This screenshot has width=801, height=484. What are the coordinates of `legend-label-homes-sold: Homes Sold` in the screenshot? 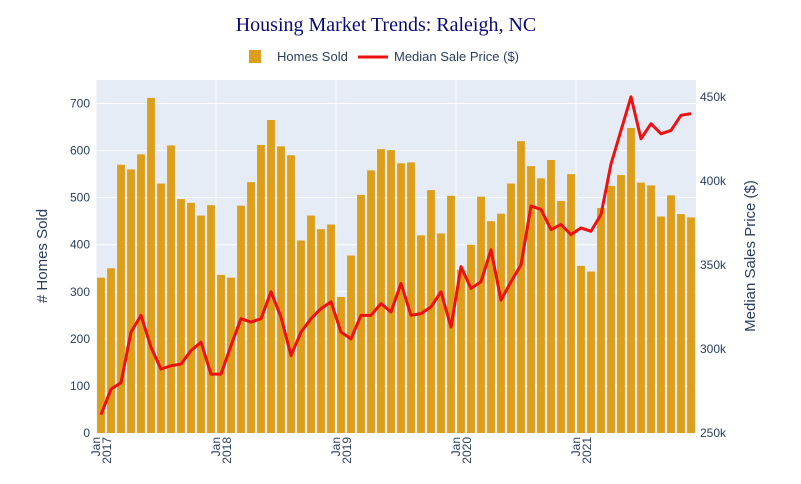 It's located at (312, 56).